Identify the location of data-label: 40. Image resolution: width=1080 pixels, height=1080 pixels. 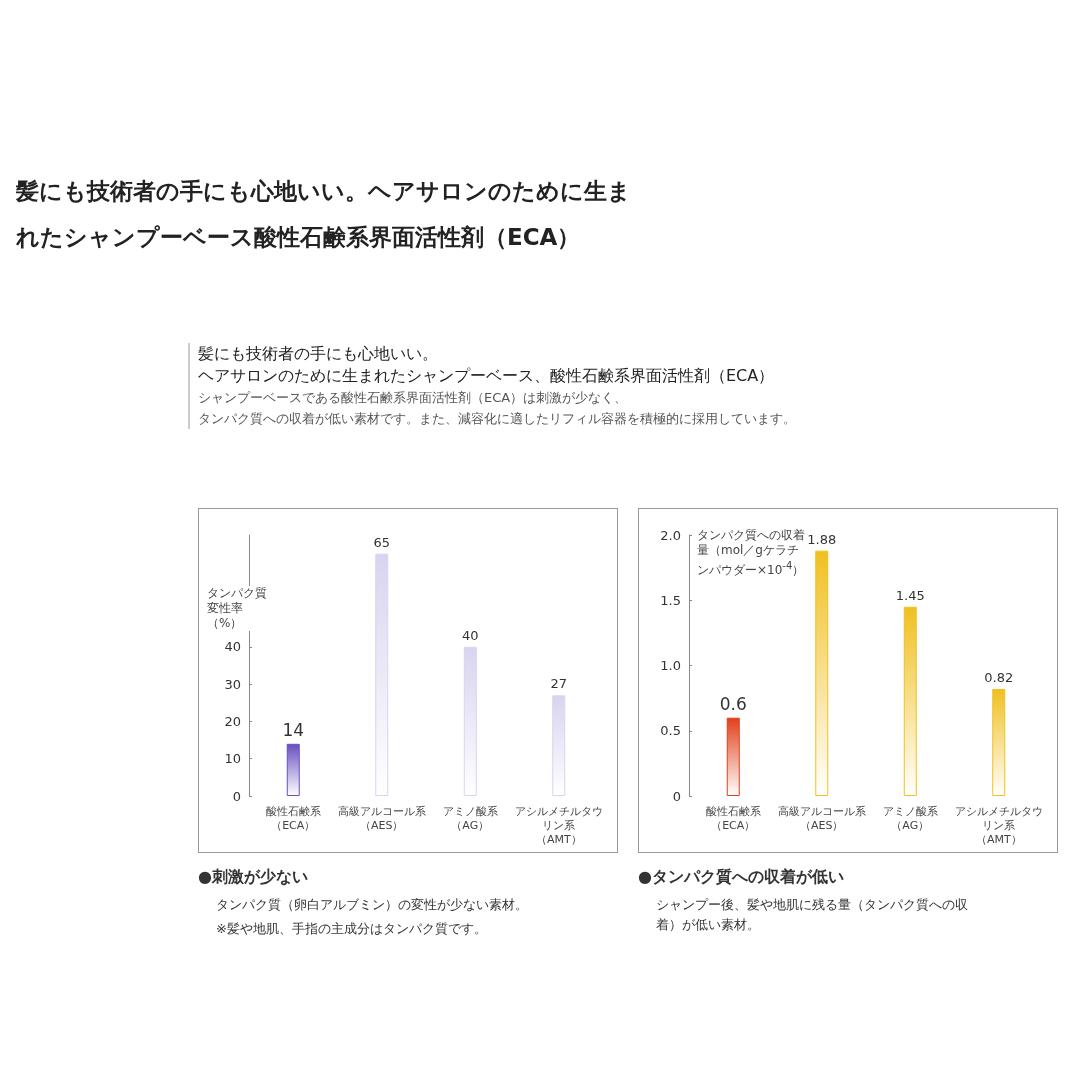
(470, 635).